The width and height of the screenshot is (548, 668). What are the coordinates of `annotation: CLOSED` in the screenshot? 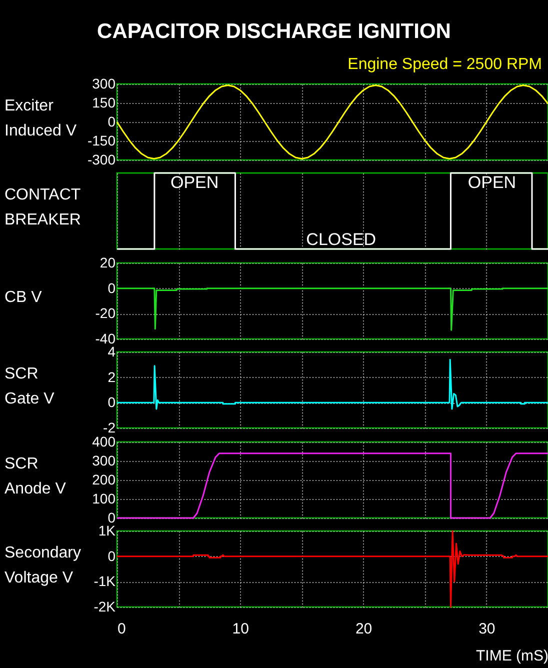 It's located at (341, 240).